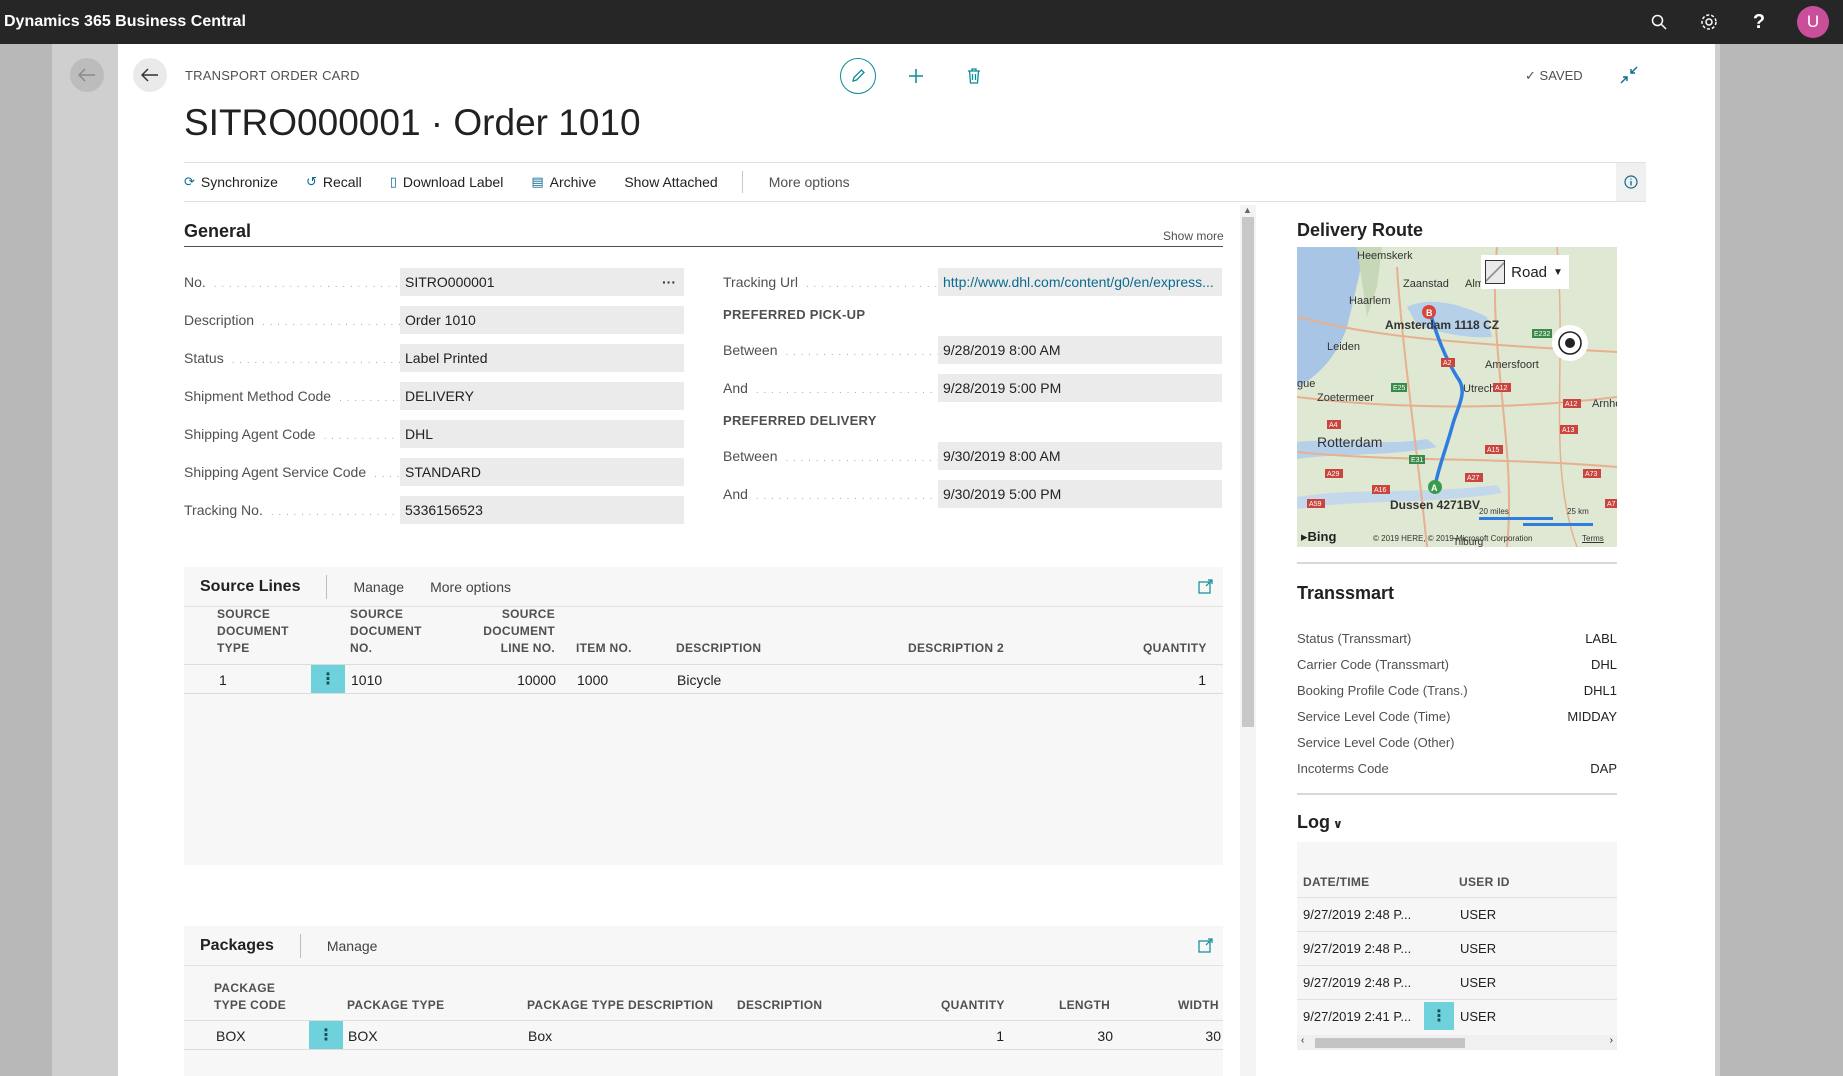  I want to click on general-heading: General, so click(218, 231).